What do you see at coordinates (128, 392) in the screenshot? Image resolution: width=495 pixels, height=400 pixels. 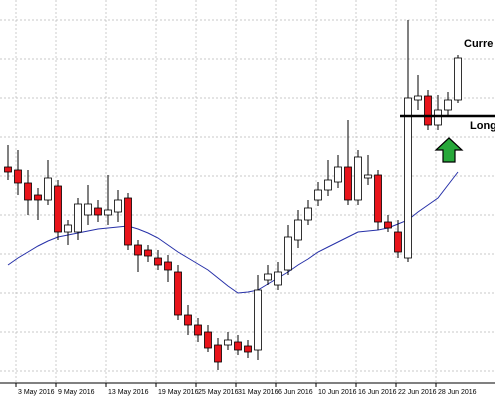 I see `x-tick-label: 13 May 2016` at bounding box center [128, 392].